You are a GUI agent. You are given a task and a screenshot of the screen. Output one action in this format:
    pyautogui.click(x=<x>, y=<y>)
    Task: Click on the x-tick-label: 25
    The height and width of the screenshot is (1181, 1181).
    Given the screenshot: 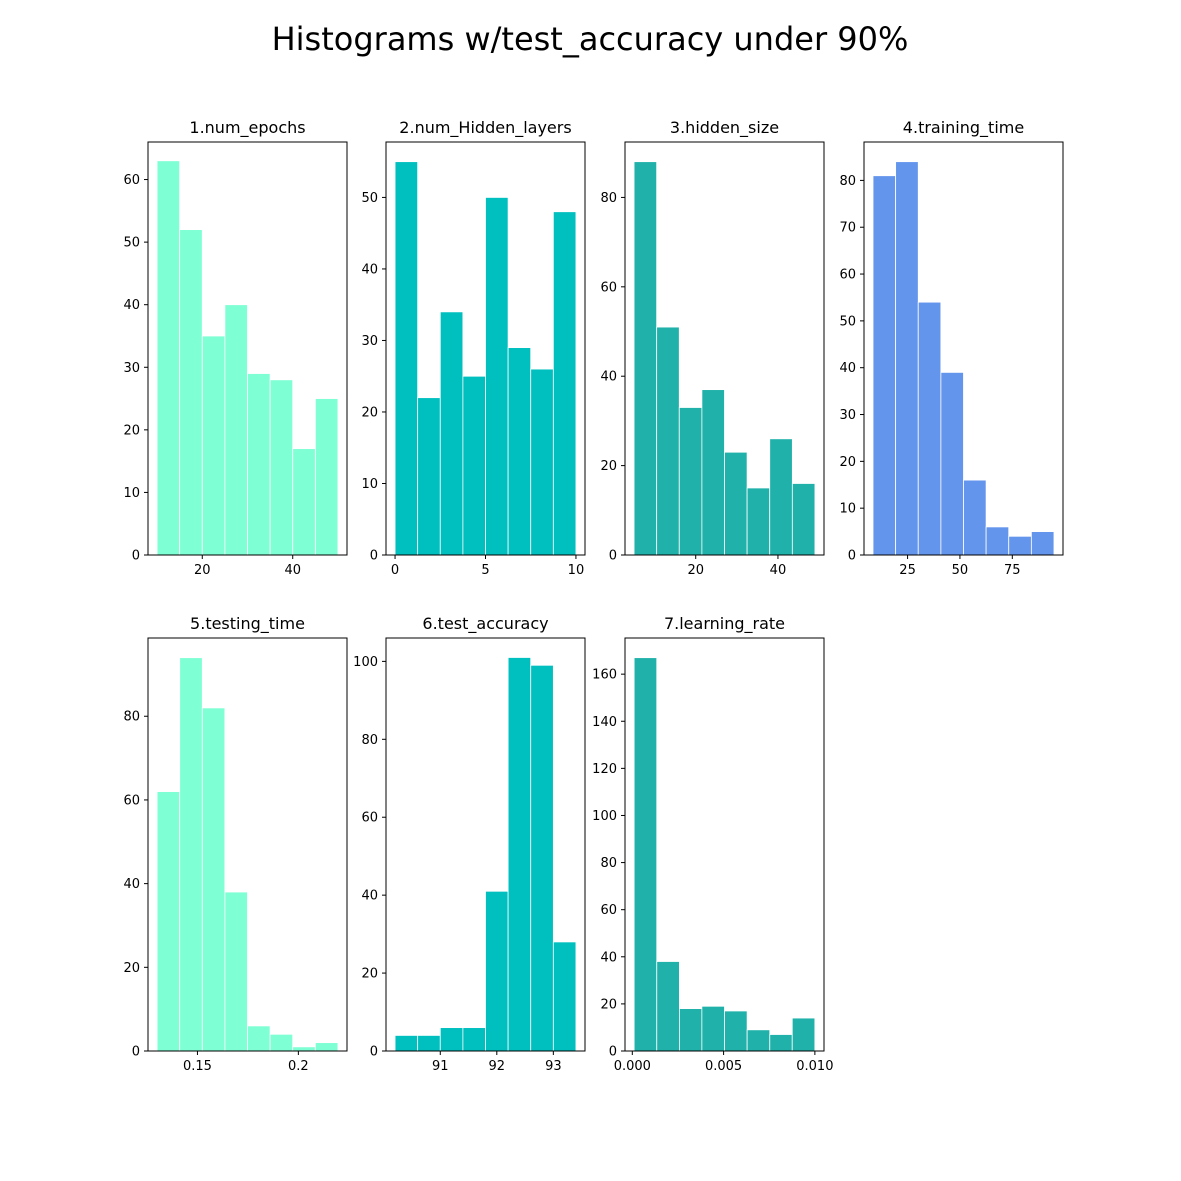 What is the action you would take?
    pyautogui.click(x=907, y=570)
    